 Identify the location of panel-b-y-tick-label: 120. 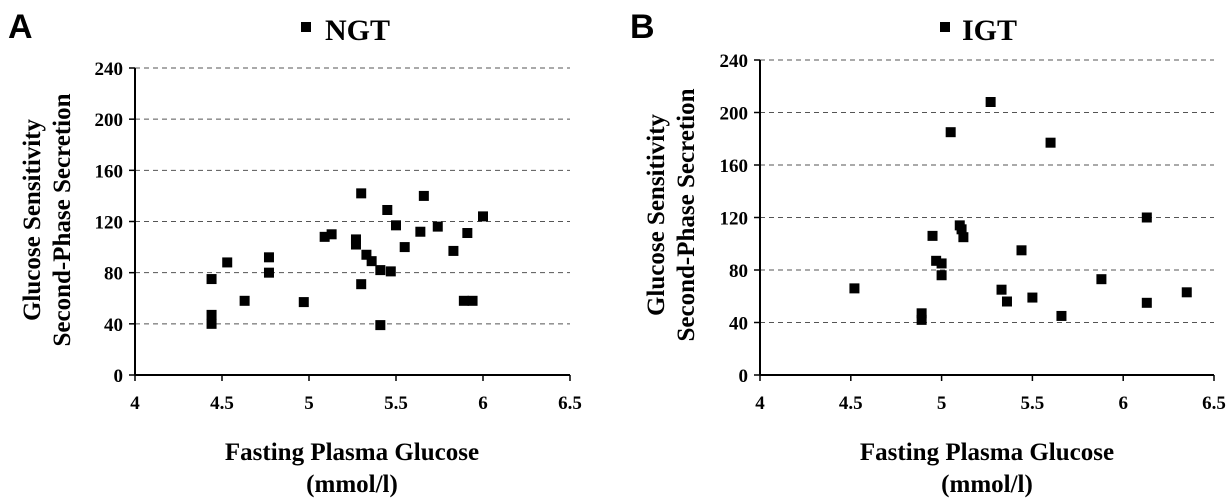
(734, 219).